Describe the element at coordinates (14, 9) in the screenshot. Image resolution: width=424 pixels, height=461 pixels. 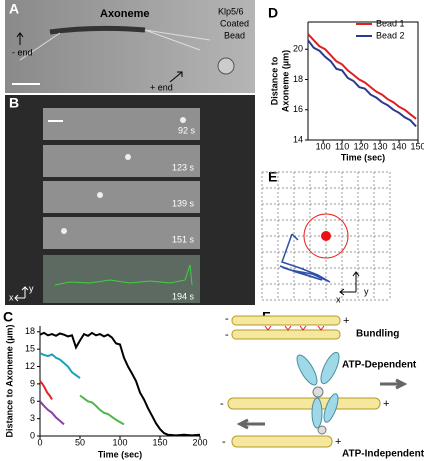
I see `panel-label: A` at that location.